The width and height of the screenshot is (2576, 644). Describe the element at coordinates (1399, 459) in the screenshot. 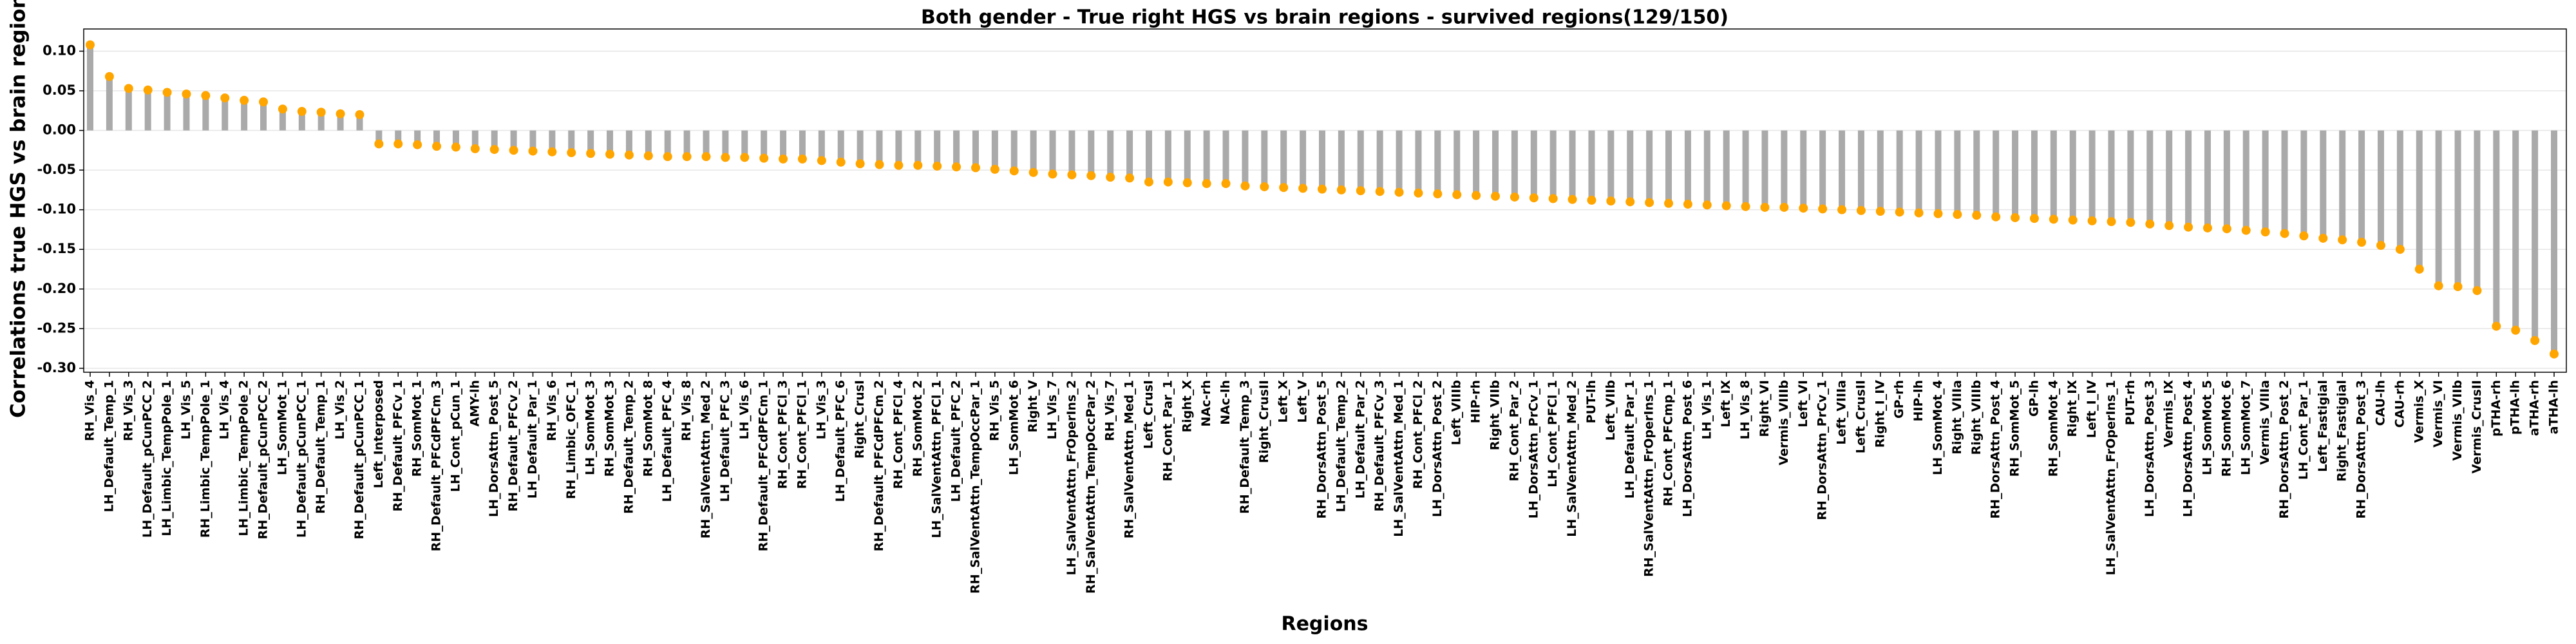

I see `x-tick-label: LH_SalVentAttn_Med_1` at that location.